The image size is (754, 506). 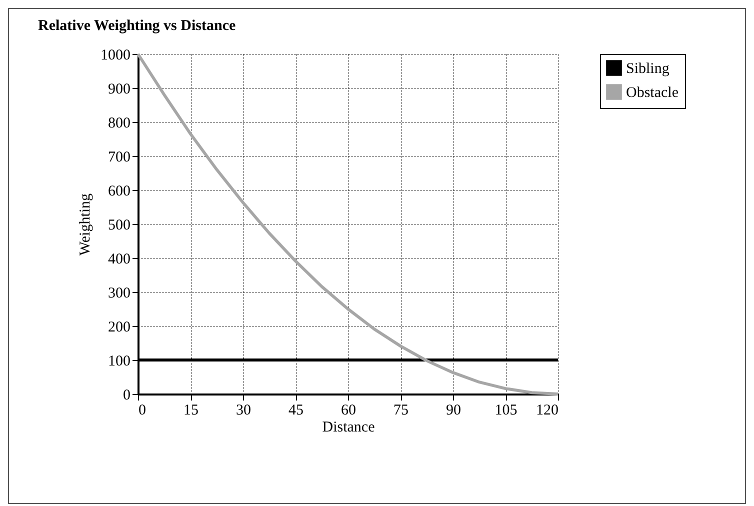 What do you see at coordinates (243, 410) in the screenshot?
I see `x-tick-label: 30` at bounding box center [243, 410].